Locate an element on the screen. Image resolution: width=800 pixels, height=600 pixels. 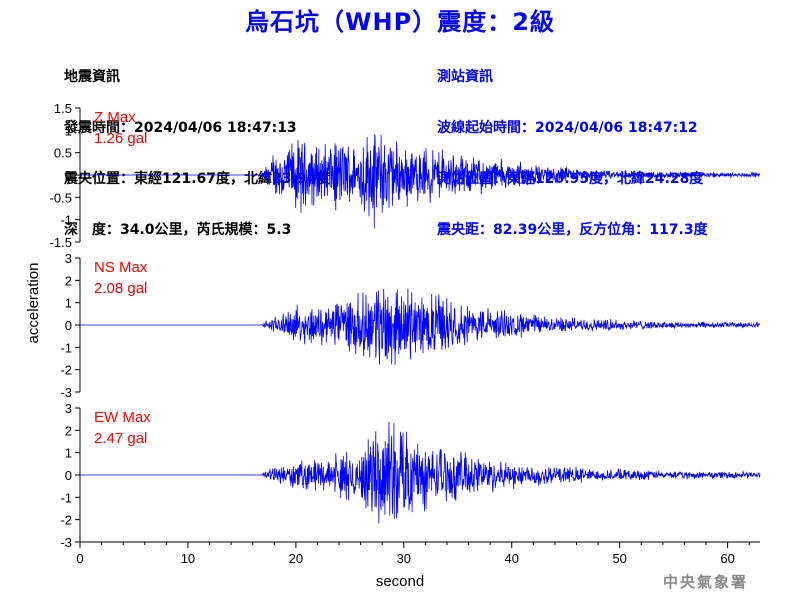
y-axis-title: acceleration is located at coordinates (33, 303).